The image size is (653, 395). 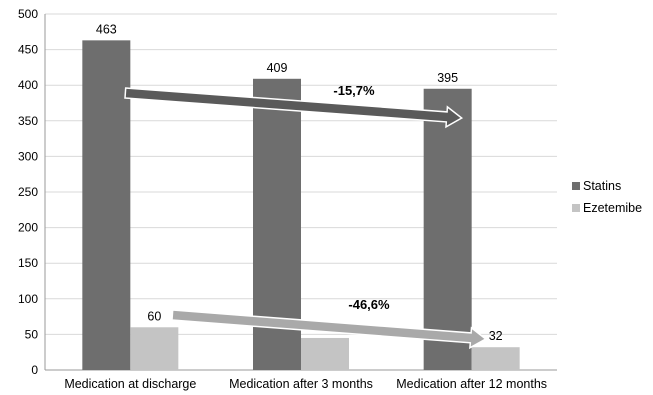 I want to click on y-axis: 0 50 100 150 200 250 300 350 400 450 500, so click(x=32, y=192).